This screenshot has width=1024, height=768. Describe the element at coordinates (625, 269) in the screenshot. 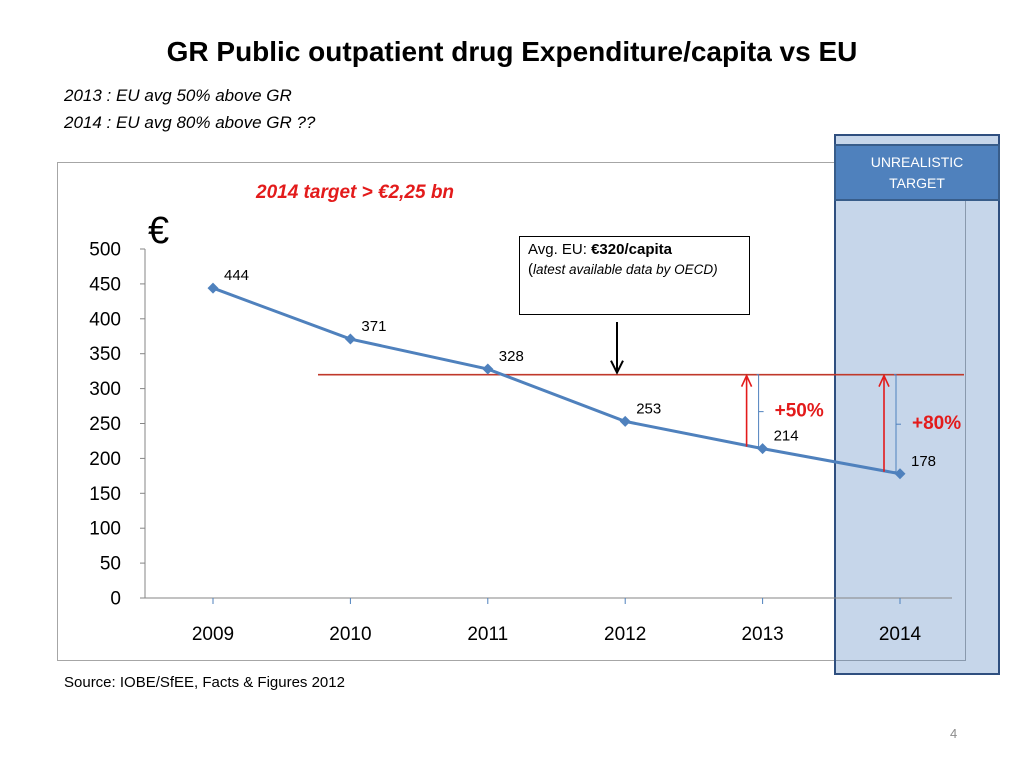

I see `callout-detail: latest available data by OECD)` at that location.